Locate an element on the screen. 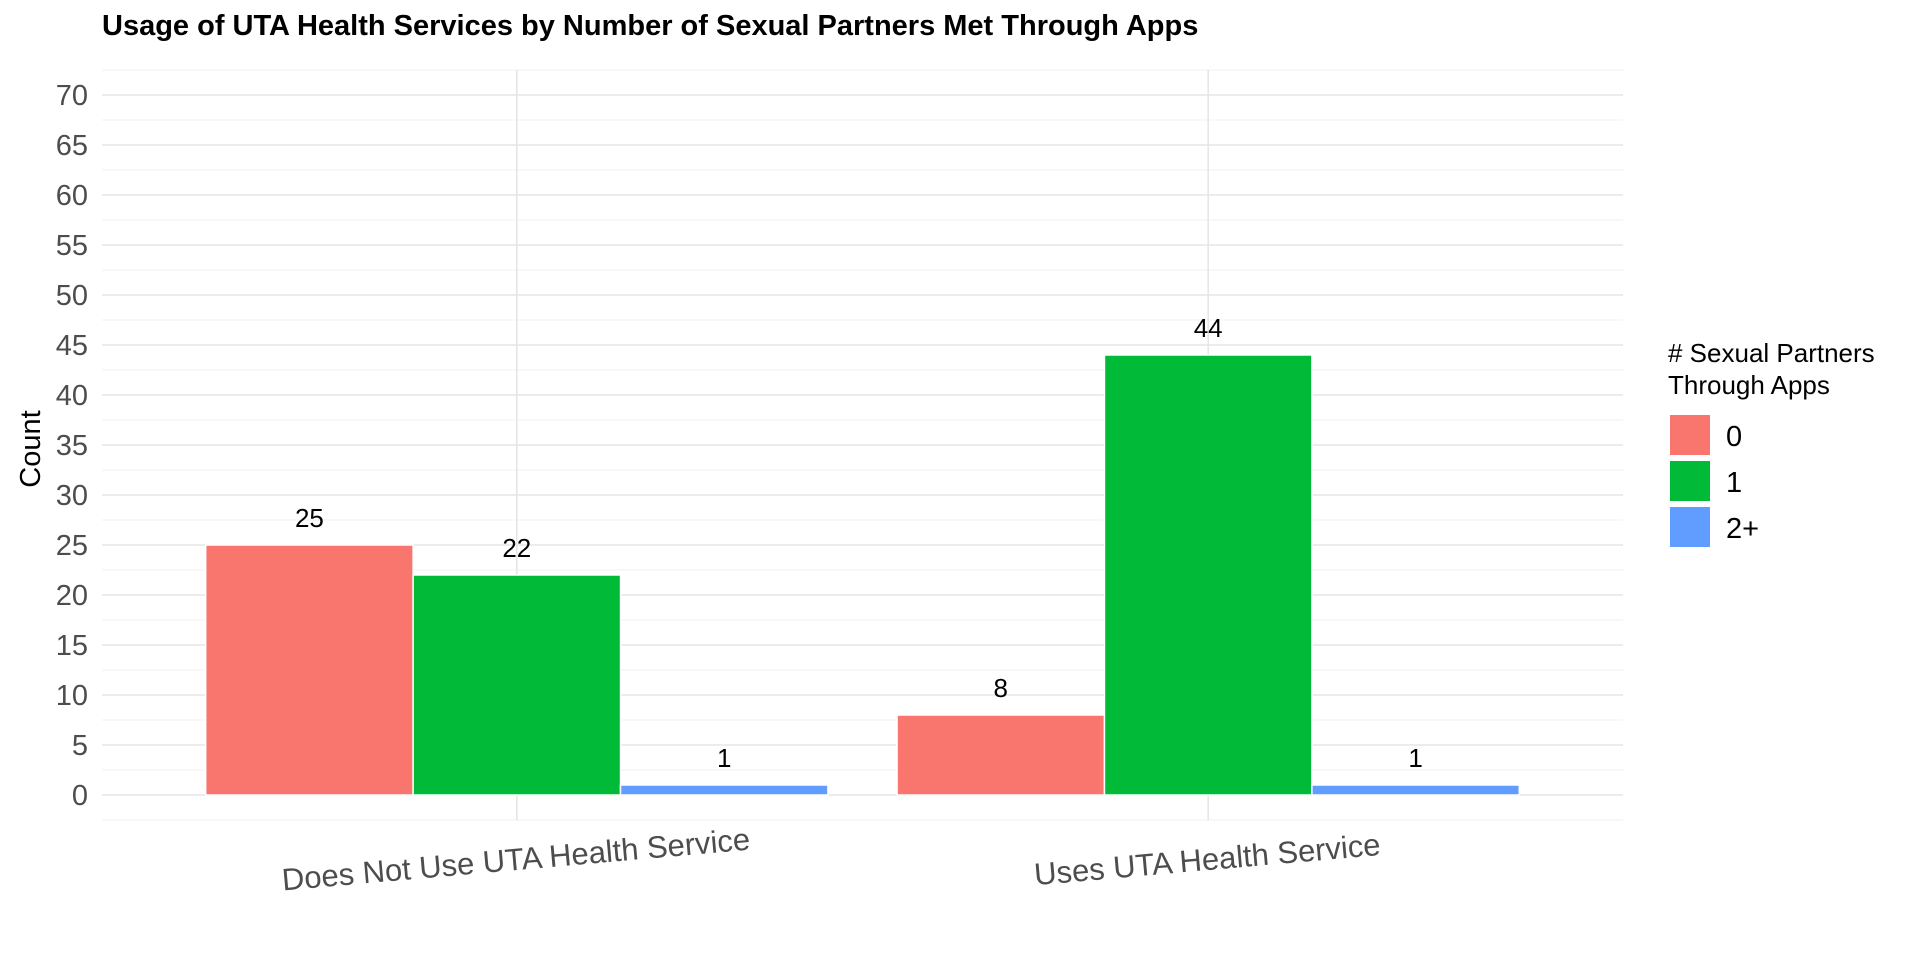  y-tick-label: 70 is located at coordinates (72, 96).